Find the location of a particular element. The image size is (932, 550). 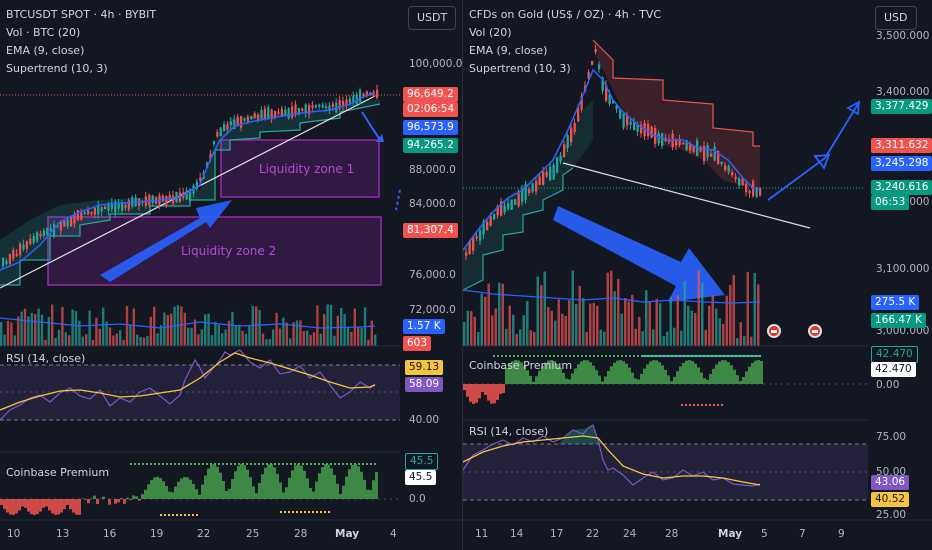

btc-premium-title: Coinbase Premium is located at coordinates (58, 472).